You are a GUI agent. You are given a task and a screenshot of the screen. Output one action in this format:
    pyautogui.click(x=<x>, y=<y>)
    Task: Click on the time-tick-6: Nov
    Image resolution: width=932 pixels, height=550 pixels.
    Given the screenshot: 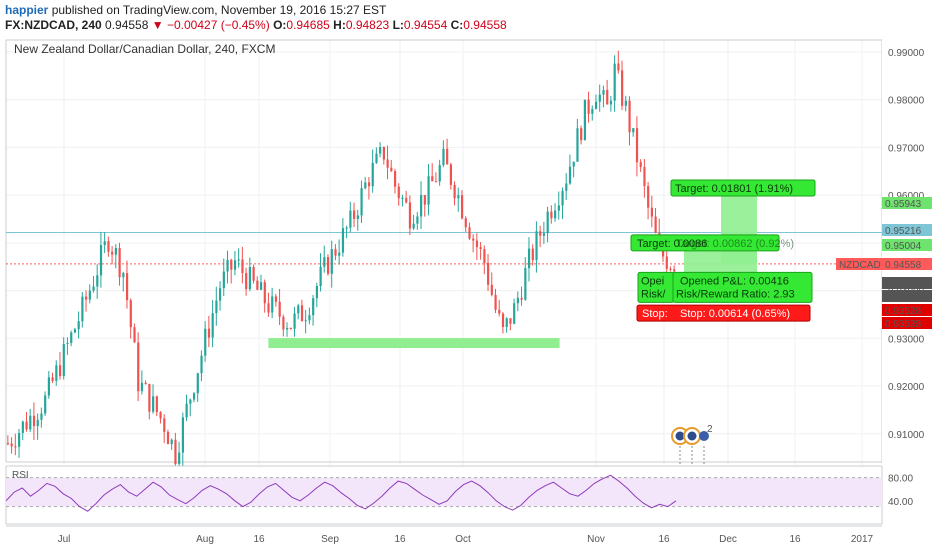 What is the action you would take?
    pyautogui.click(x=596, y=539)
    